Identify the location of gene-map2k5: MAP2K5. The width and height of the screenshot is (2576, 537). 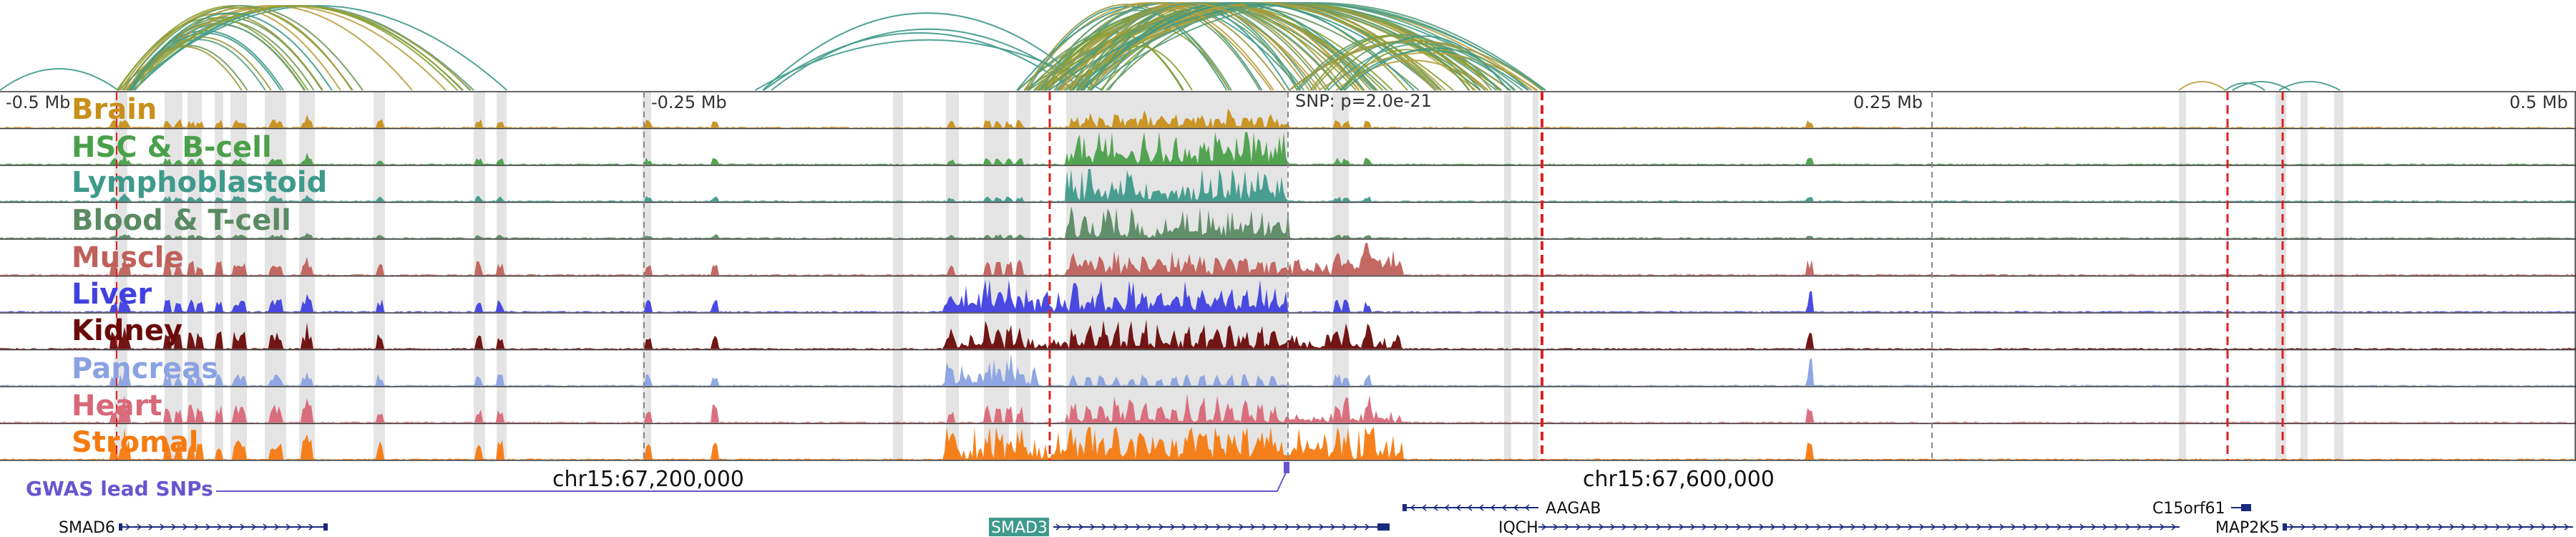
(2394, 528).